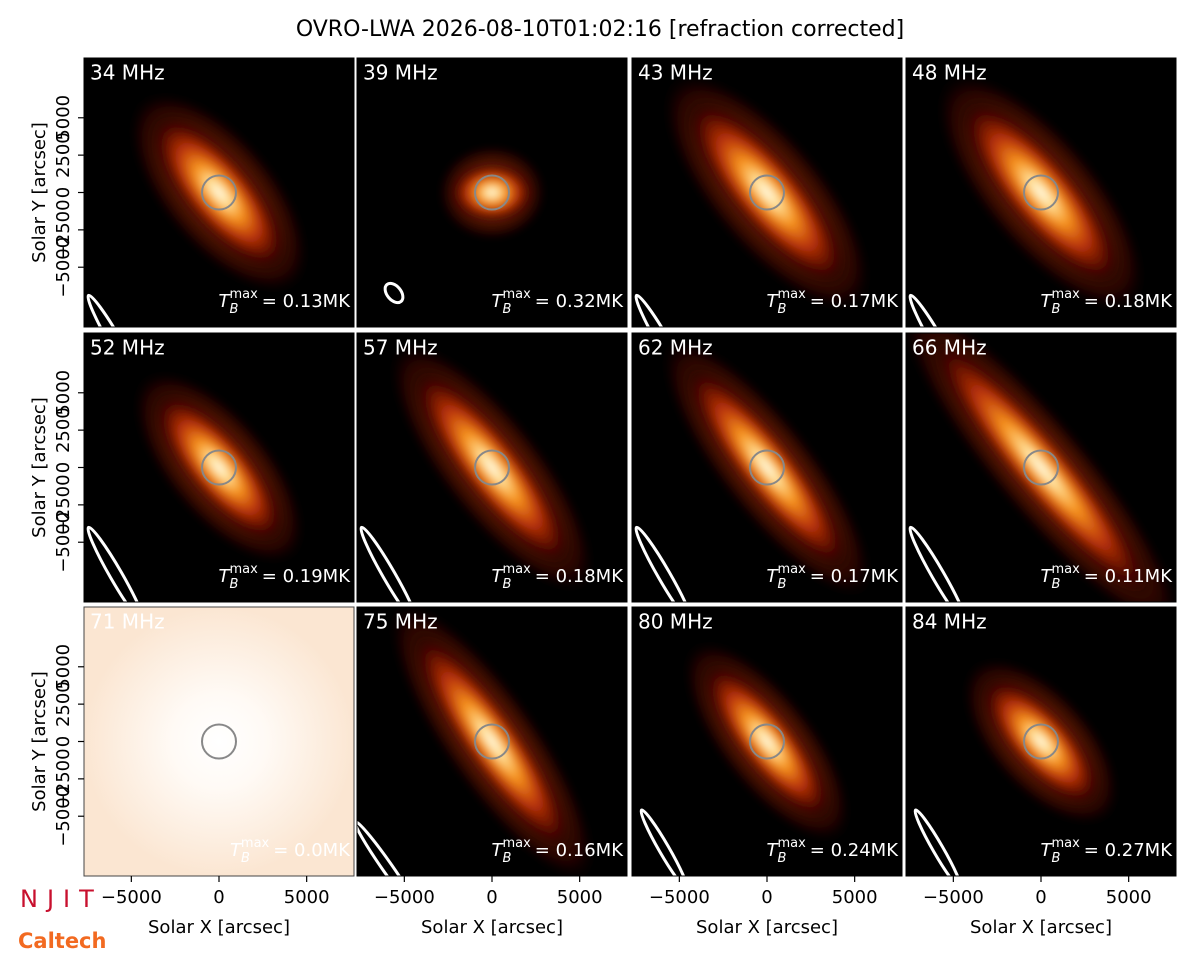  I want to click on panel-title: 43 MHz, so click(675, 73).